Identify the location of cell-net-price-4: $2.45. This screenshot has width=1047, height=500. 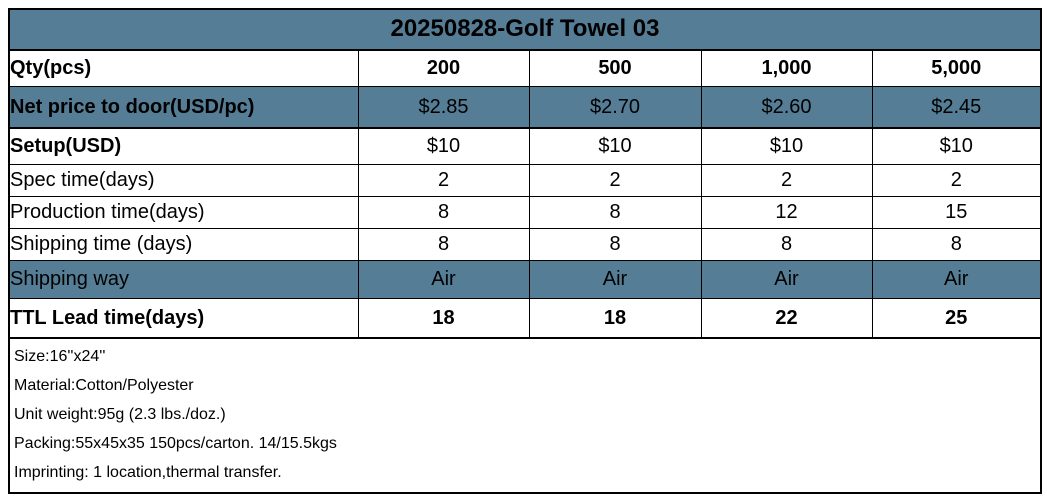
(956, 107).